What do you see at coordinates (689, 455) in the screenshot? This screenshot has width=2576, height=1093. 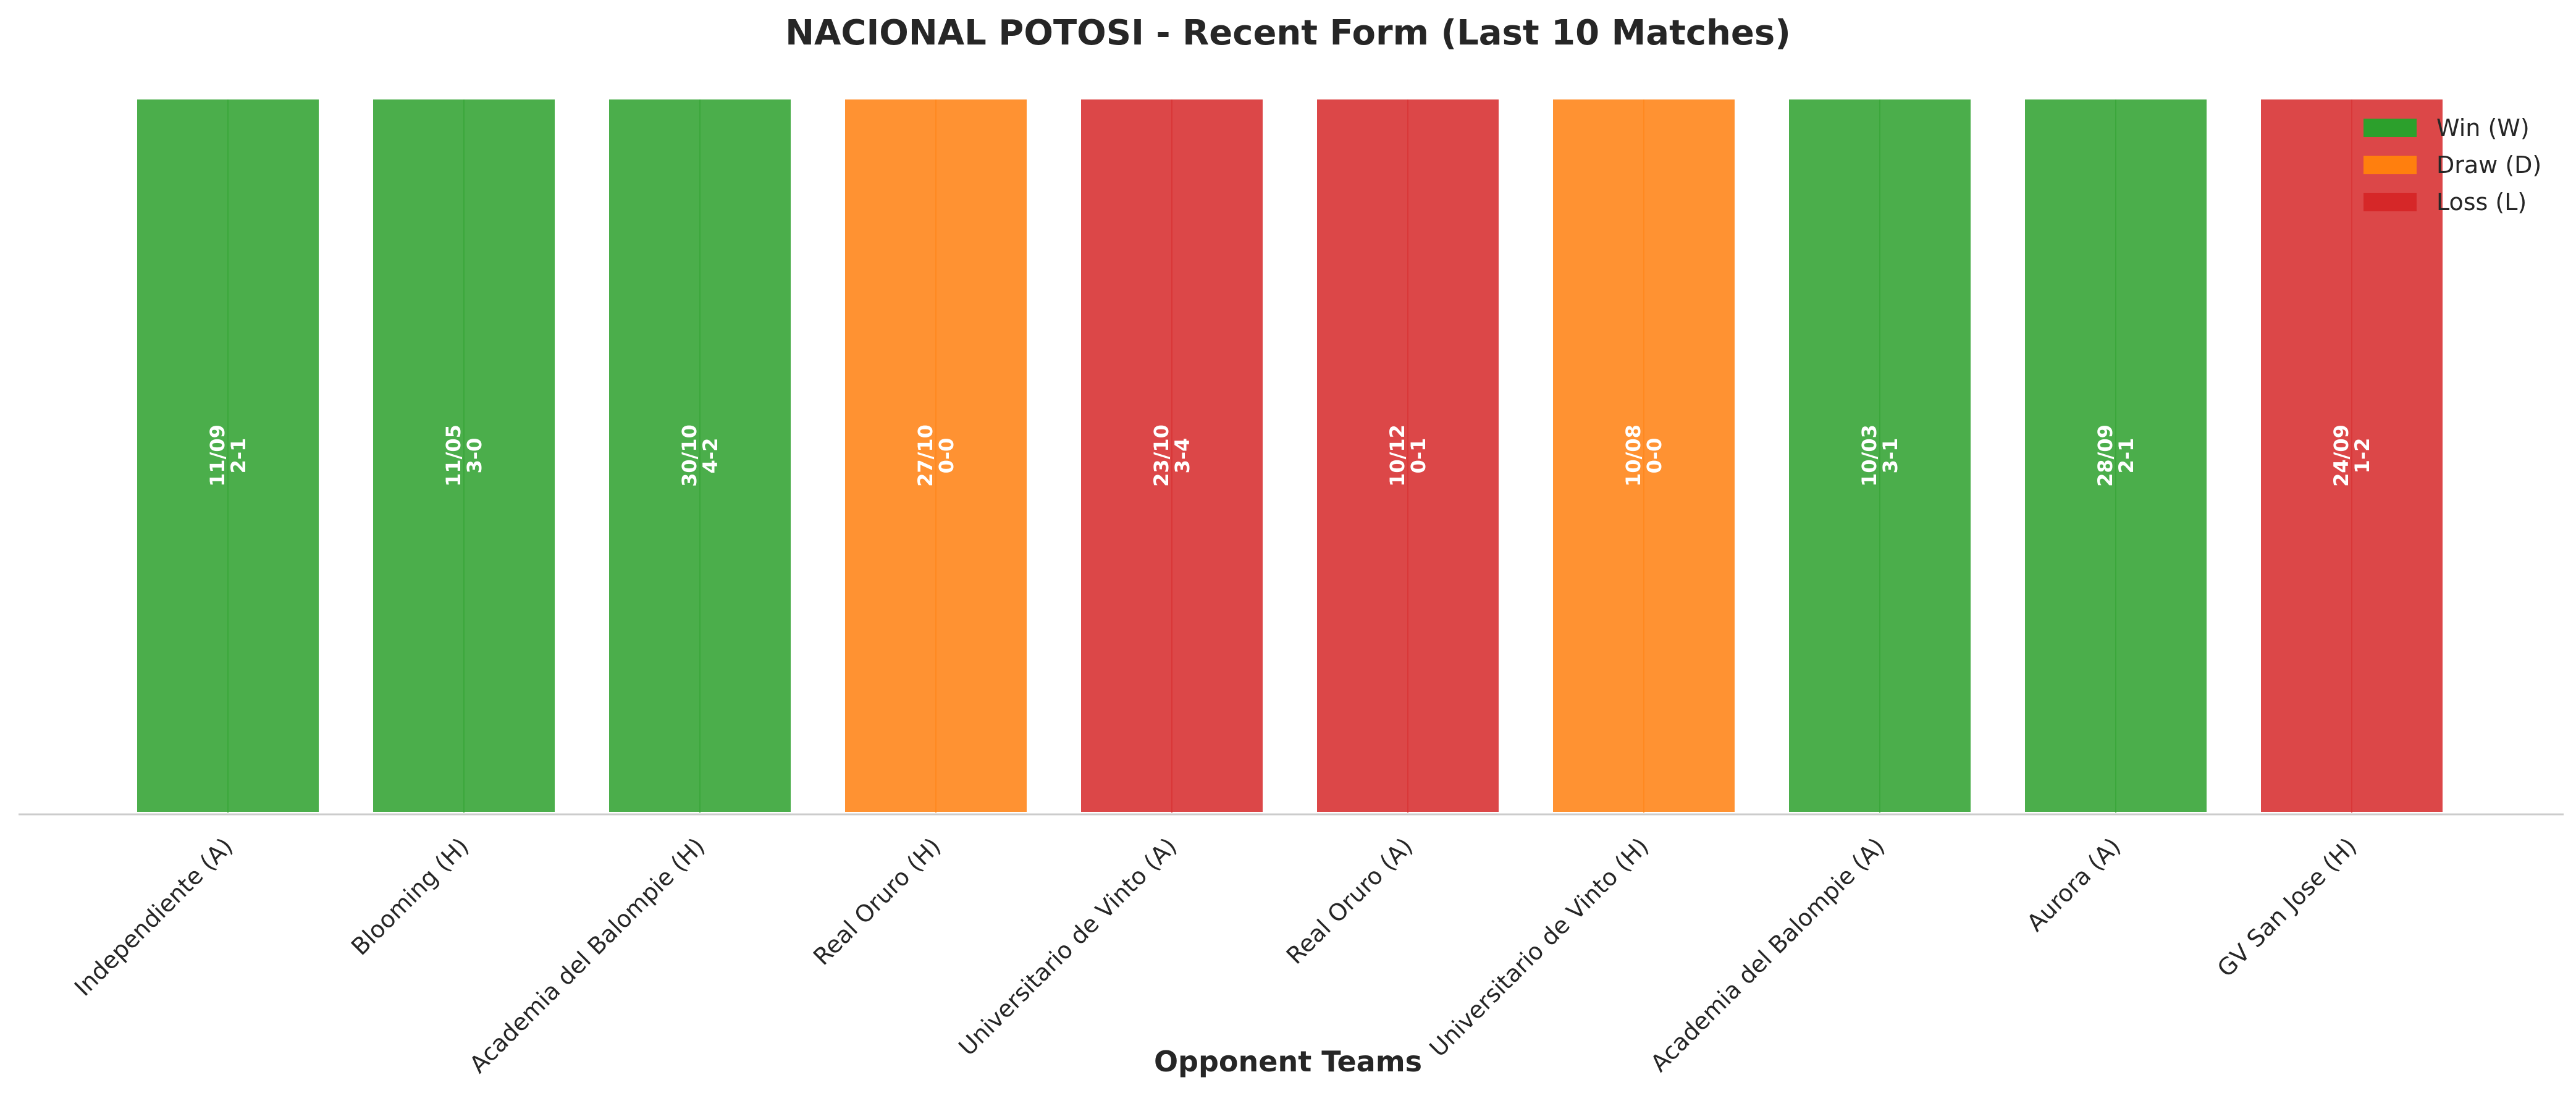 I see `bar-date-label: 30/10` at bounding box center [689, 455].